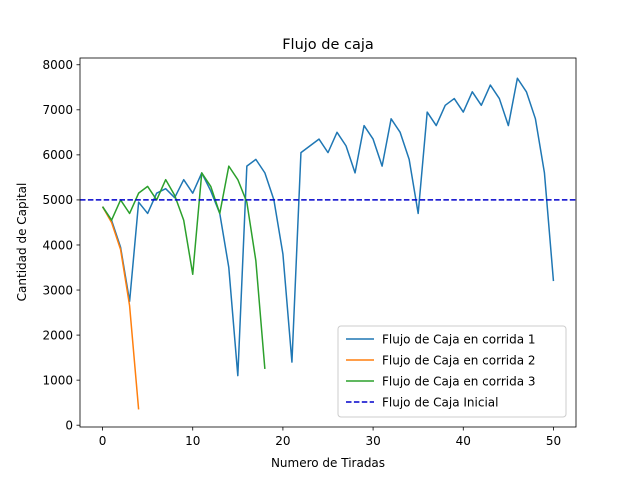 This screenshot has height=480, width=640. What do you see at coordinates (459, 381) in the screenshot?
I see `legend-label-3: Flujo de Caja en corrida 3` at bounding box center [459, 381].